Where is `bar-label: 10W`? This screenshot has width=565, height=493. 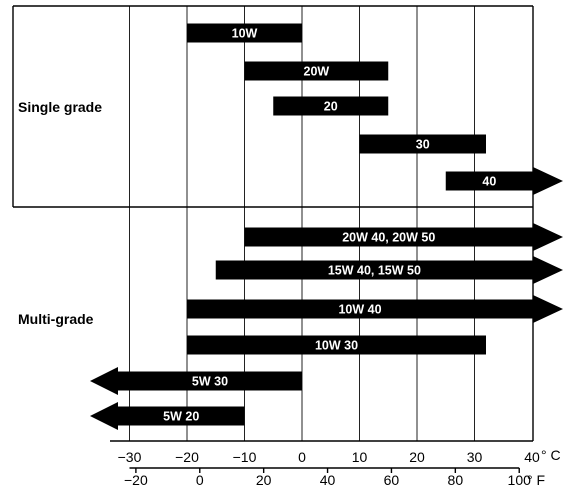
bar-label: 10W is located at coordinates (245, 34).